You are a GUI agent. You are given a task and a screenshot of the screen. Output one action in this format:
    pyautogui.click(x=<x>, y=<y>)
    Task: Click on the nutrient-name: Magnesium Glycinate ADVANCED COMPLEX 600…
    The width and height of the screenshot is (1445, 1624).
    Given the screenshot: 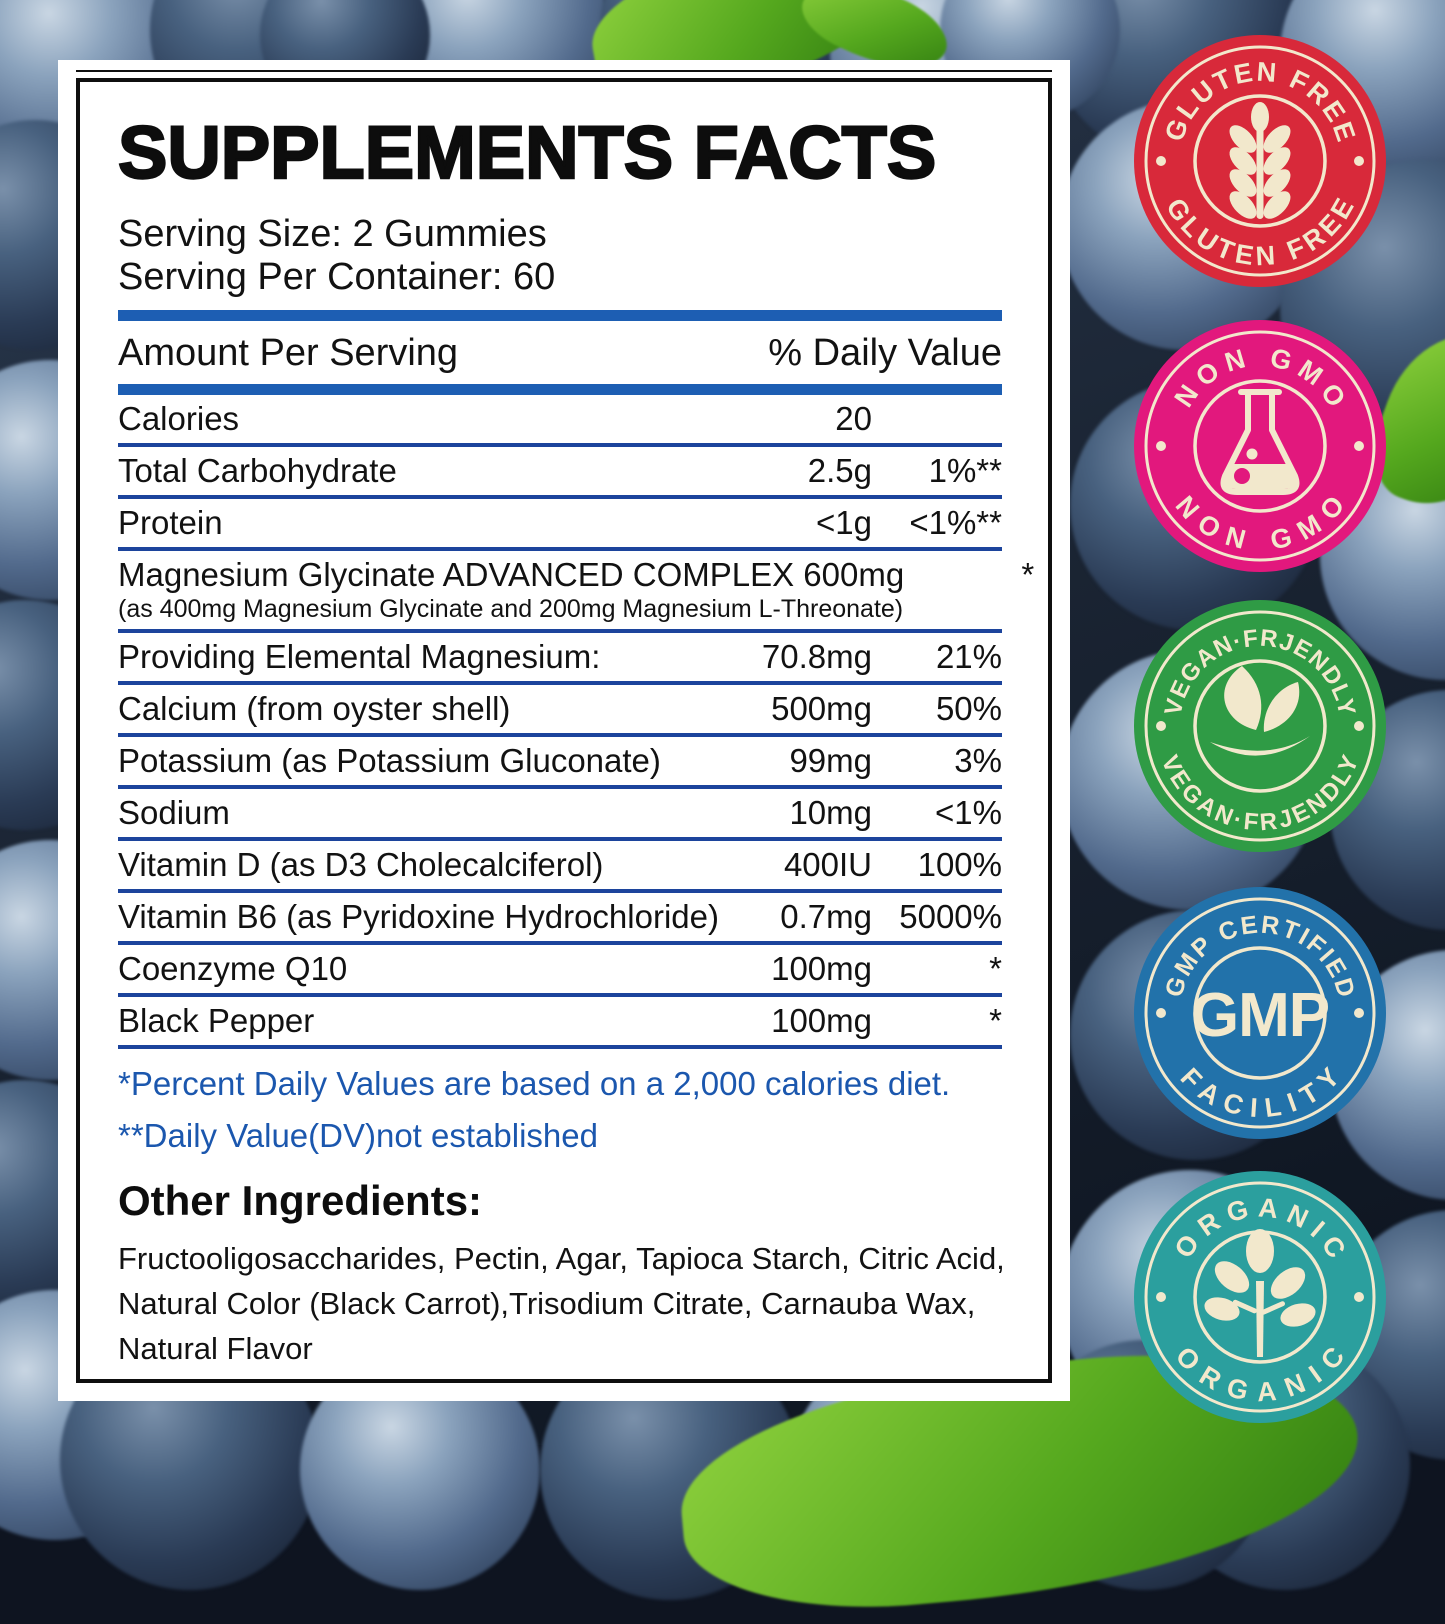 What is the action you would take?
    pyautogui.click(x=511, y=590)
    